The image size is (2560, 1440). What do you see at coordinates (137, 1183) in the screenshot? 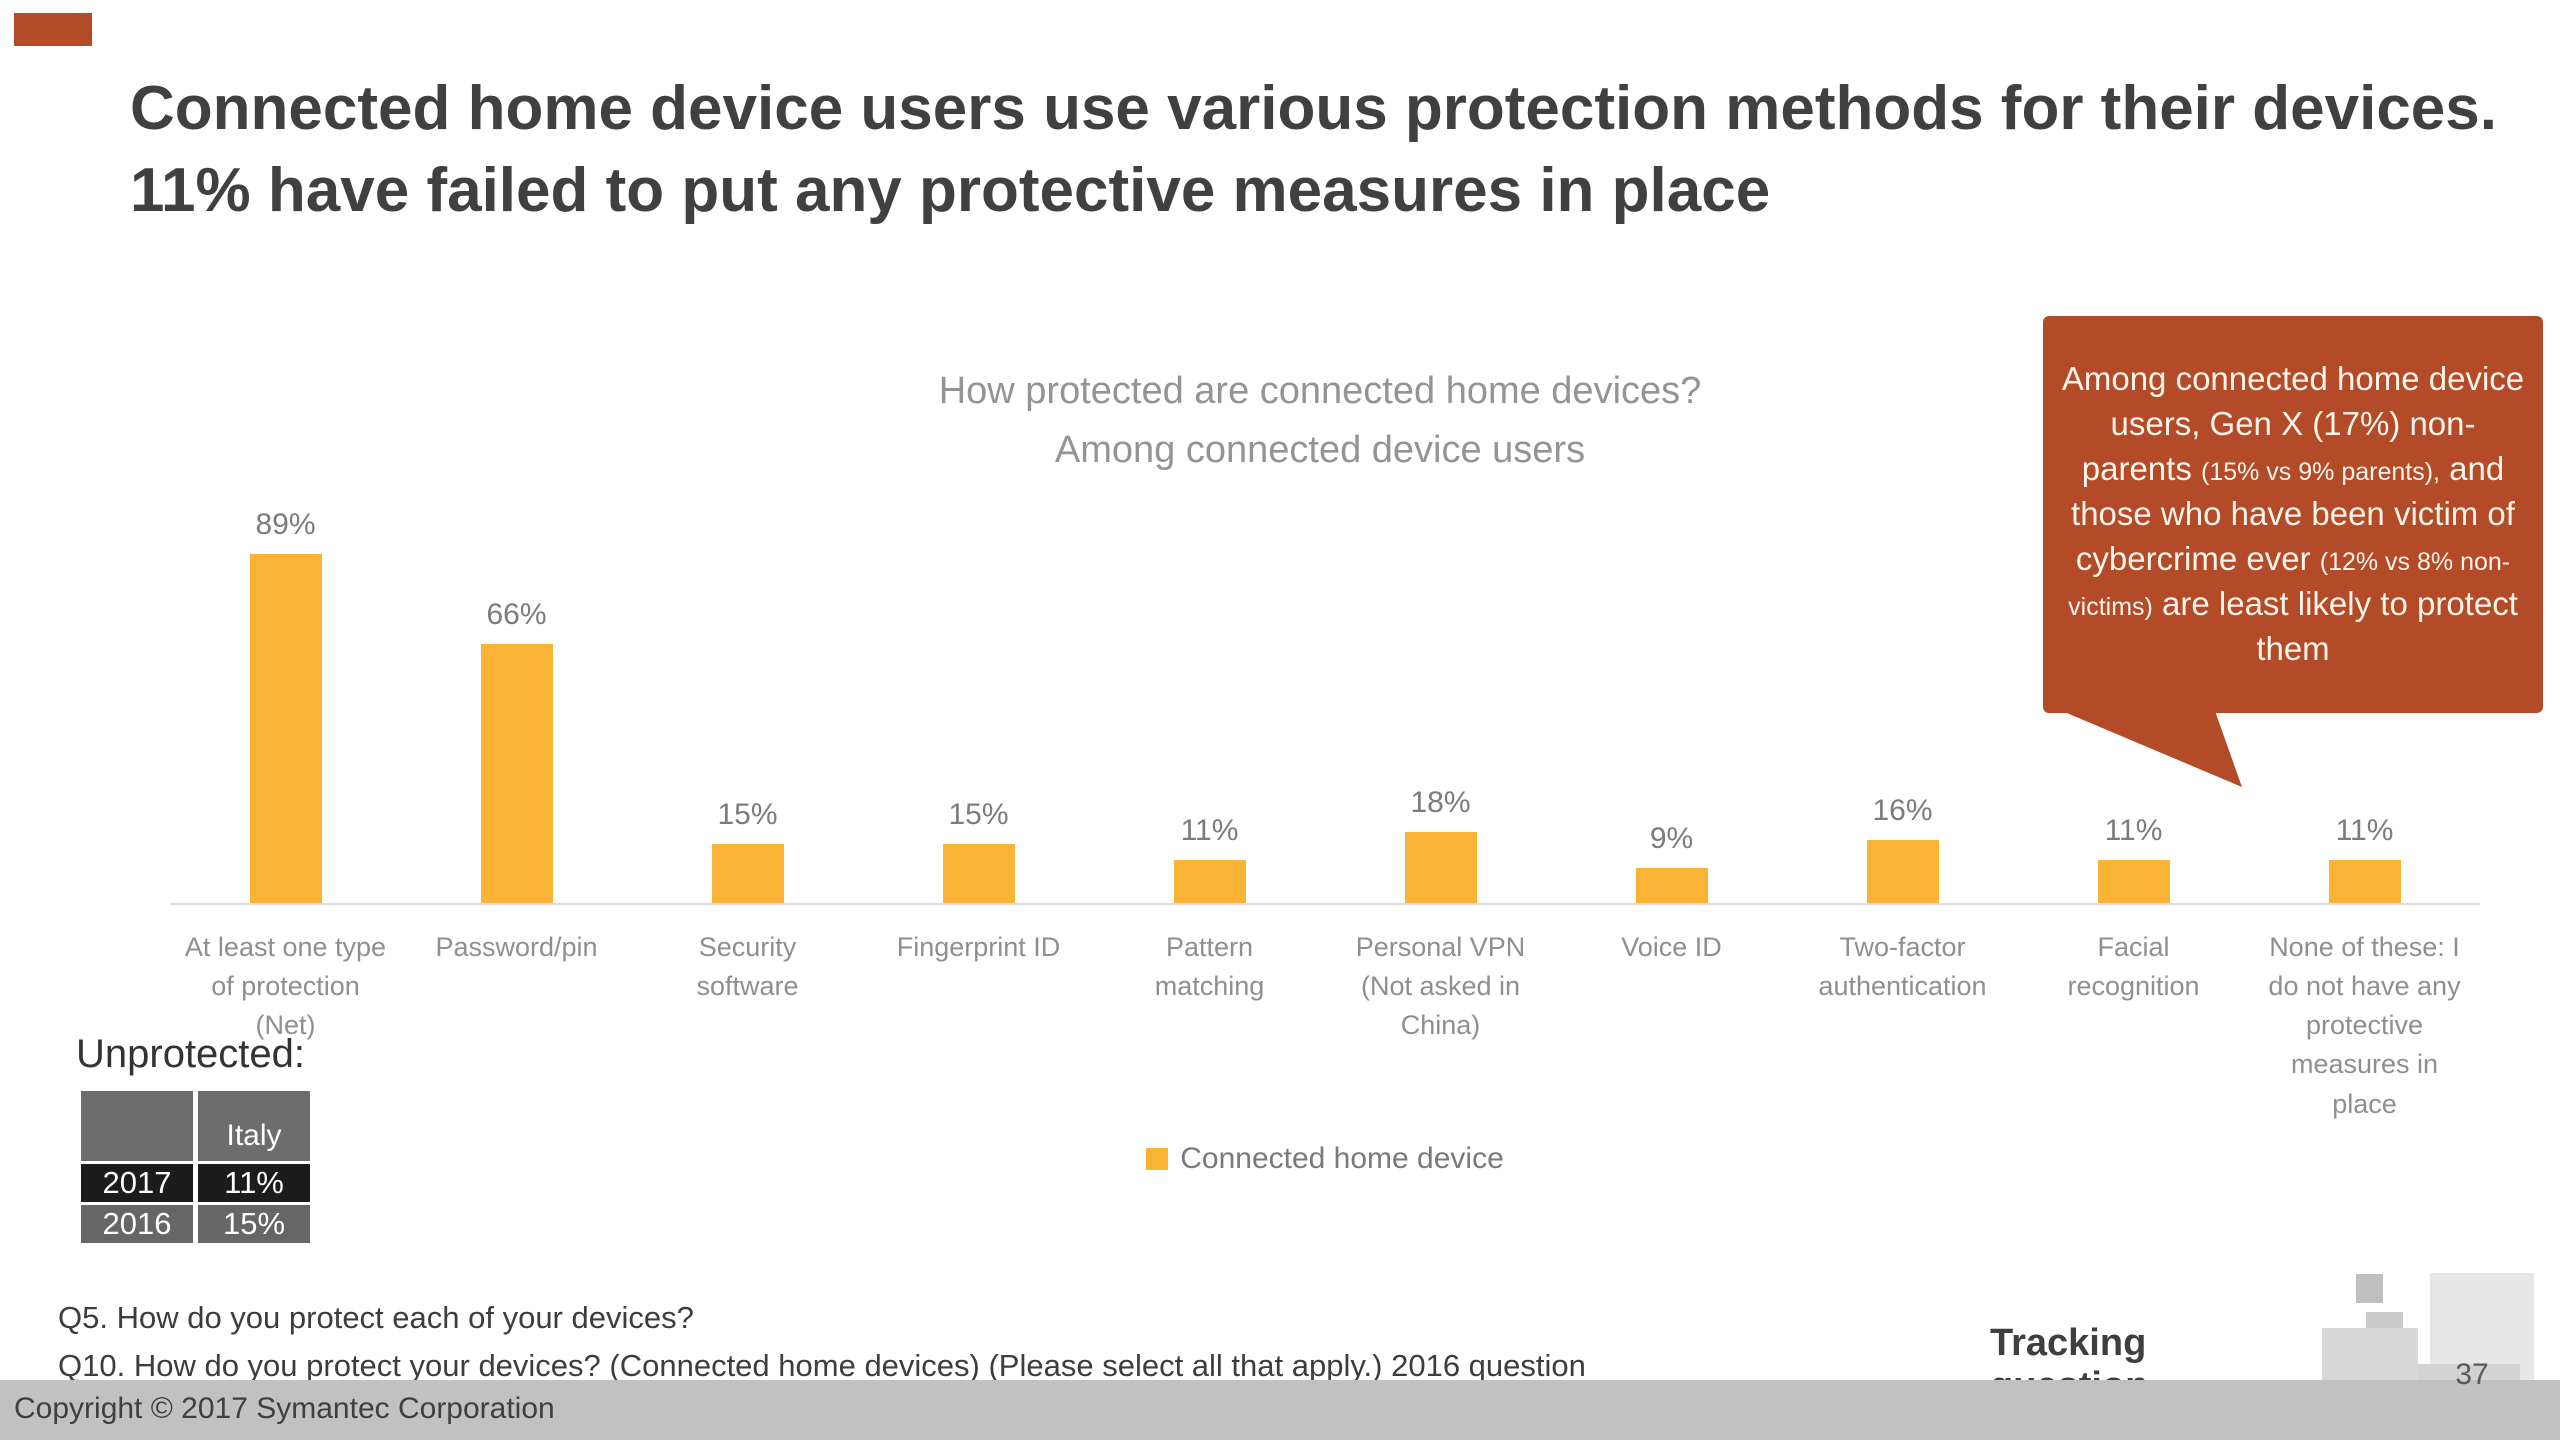
I see `year-cell-2017: 2017` at bounding box center [137, 1183].